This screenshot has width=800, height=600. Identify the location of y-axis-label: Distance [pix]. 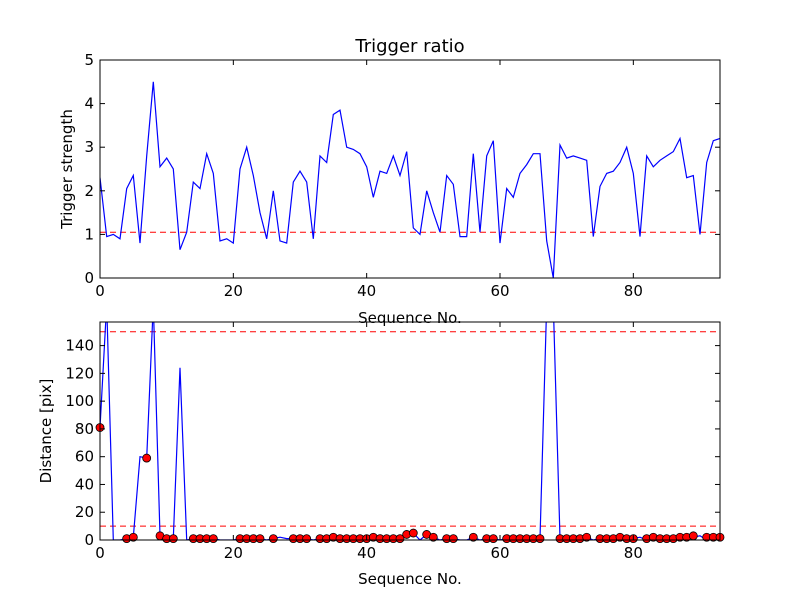
(46, 431).